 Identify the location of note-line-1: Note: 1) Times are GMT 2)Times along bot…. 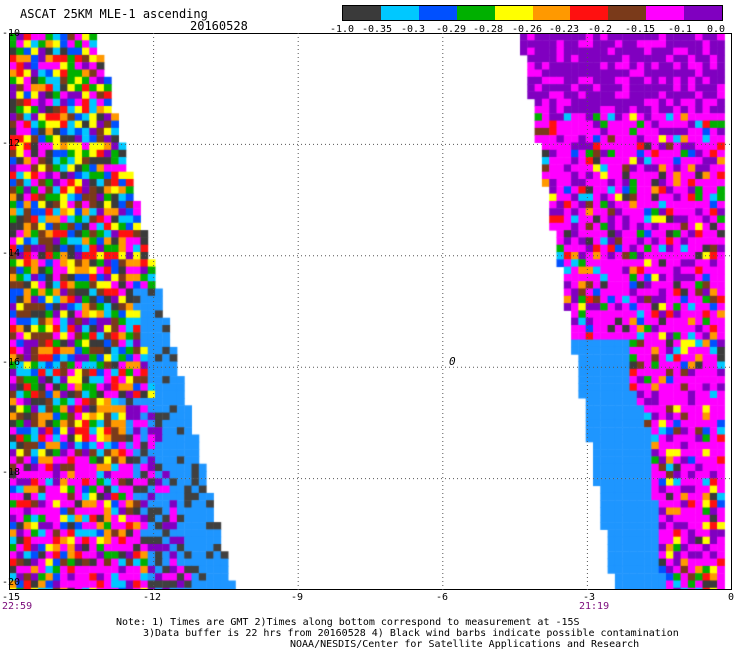
(348, 622).